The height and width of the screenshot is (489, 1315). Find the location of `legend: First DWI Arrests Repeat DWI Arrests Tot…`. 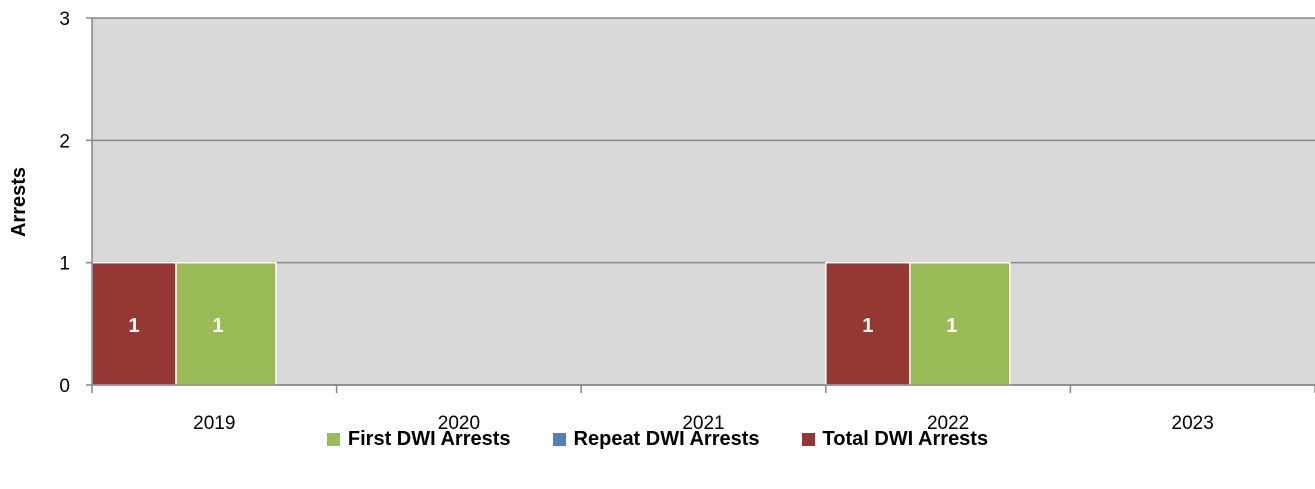

legend: First DWI Arrests Repeat DWI Arrests Tot… is located at coordinates (657, 439).